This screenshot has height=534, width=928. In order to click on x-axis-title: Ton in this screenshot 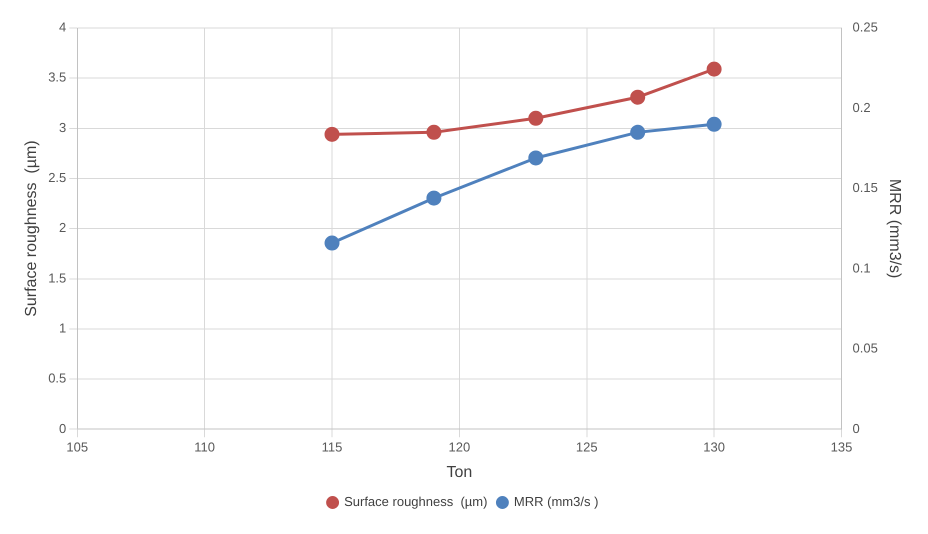, I will do `click(459, 472)`.